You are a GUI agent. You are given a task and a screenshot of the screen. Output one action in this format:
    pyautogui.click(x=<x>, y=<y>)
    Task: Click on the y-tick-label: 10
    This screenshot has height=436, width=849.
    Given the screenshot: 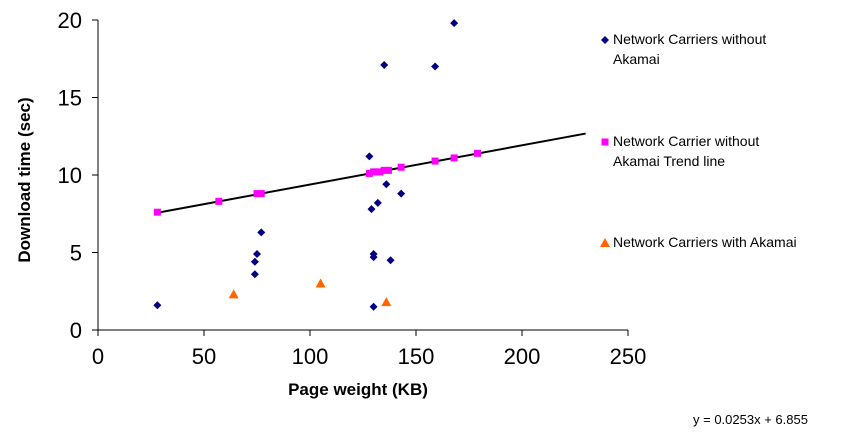 What is the action you would take?
    pyautogui.click(x=70, y=175)
    